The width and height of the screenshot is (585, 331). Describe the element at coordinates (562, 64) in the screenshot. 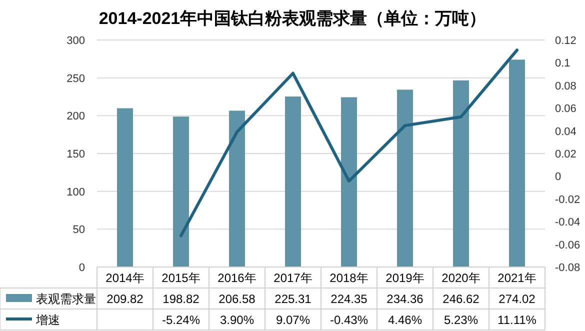

I see `y2-tick-label: 0.1` at that location.